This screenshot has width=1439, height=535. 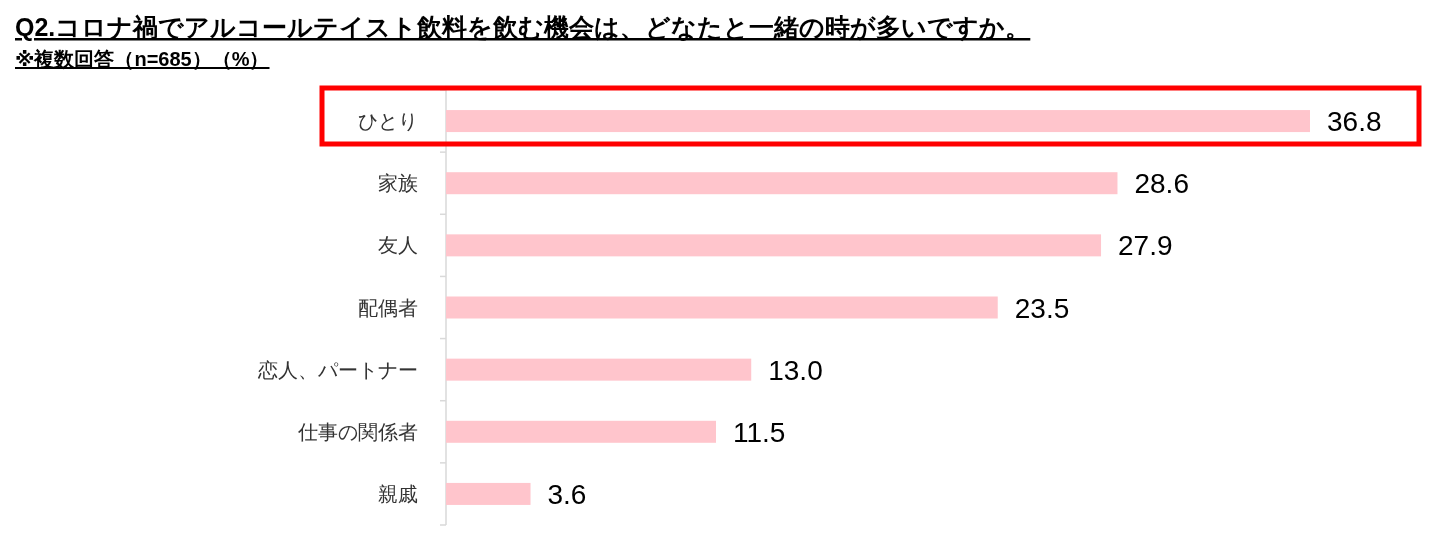 What do you see at coordinates (1042, 308) in the screenshot?
I see `data-label: 23.5` at bounding box center [1042, 308].